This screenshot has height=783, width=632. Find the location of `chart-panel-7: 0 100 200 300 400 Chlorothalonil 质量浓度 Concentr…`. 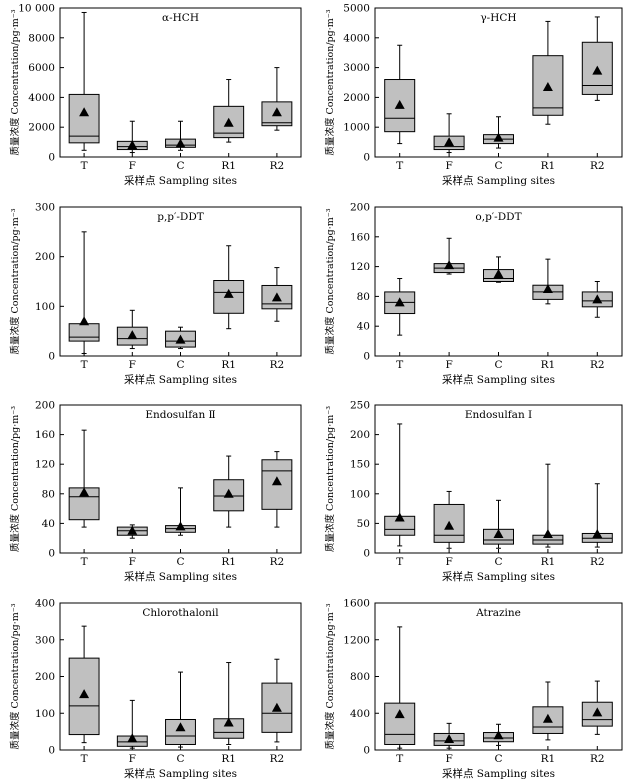

chart-panel-7: 0 100 200 300 400 Chlorothalonil 质量浓度 Concentr… is located at coordinates (155, 689).